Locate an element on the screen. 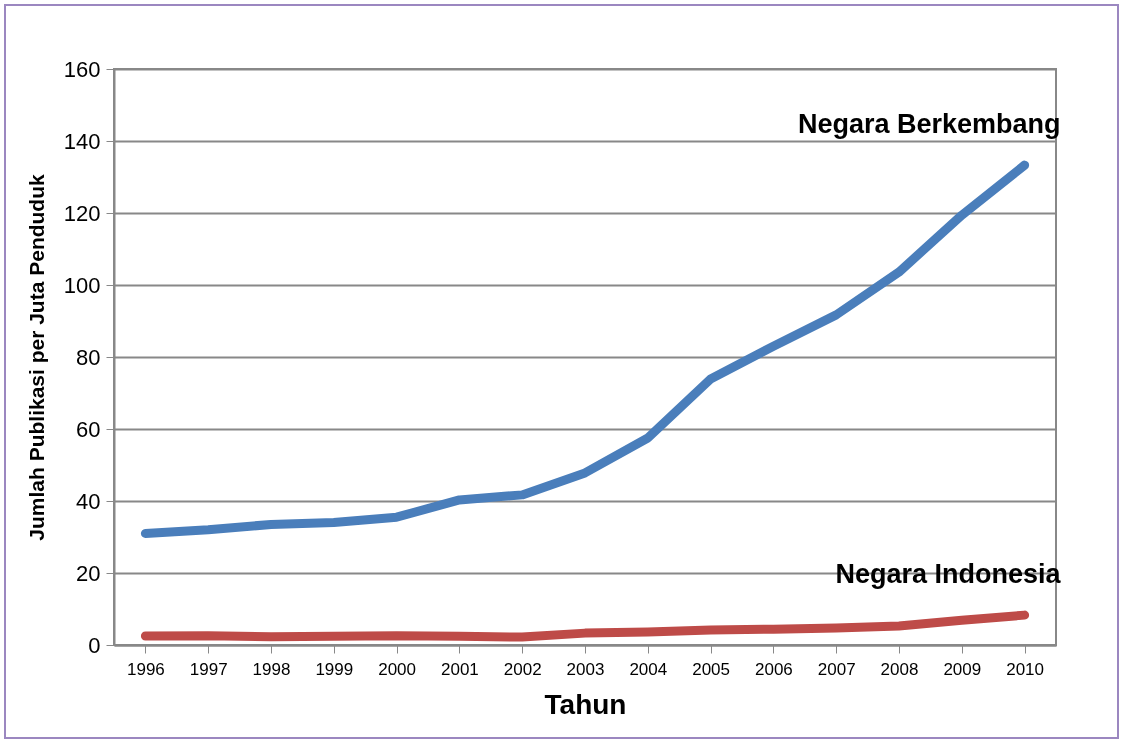 The width and height of the screenshot is (1125, 745). series-label: Negara Berkembang is located at coordinates (929, 124).